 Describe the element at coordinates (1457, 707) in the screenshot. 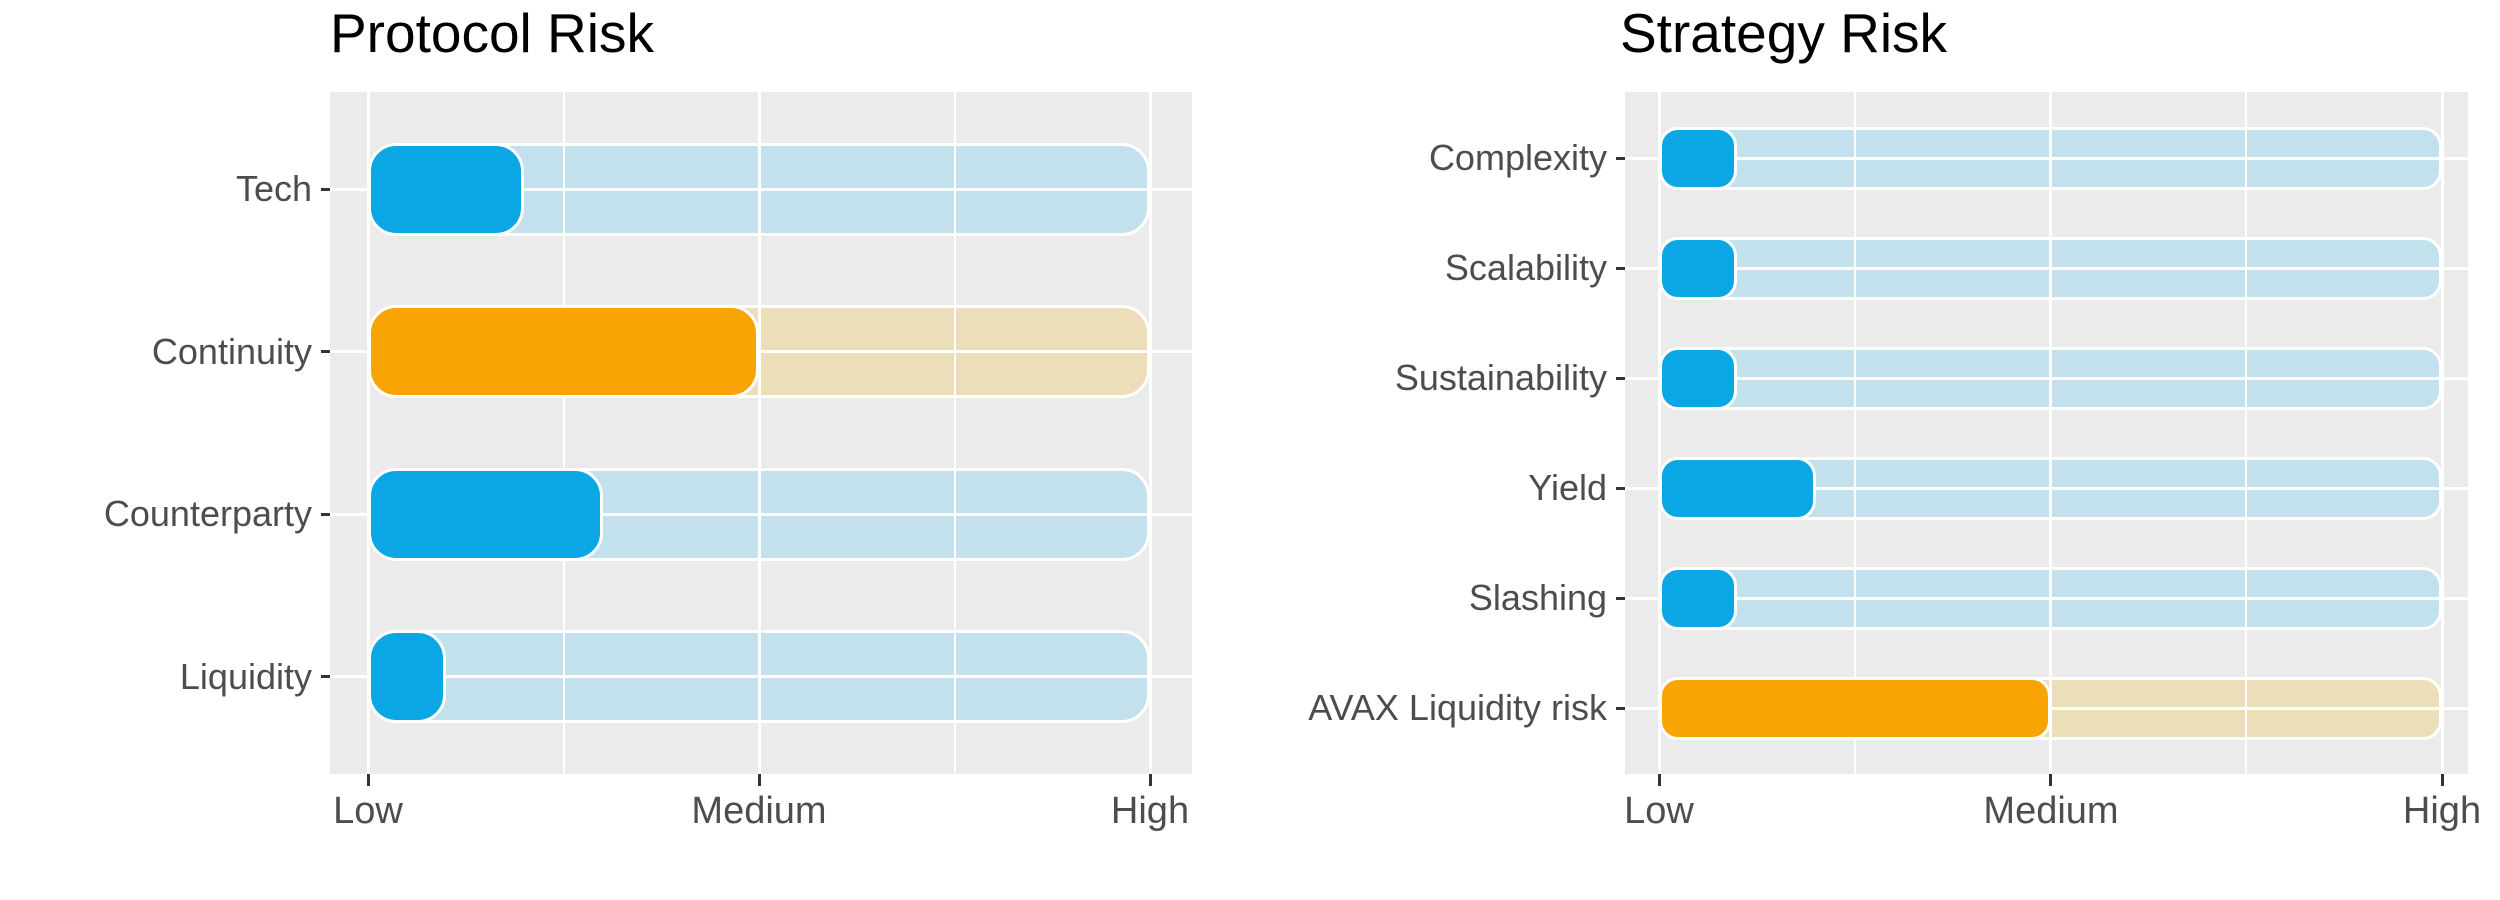

I see `category-label: AVAX Liquidity risk` at that location.